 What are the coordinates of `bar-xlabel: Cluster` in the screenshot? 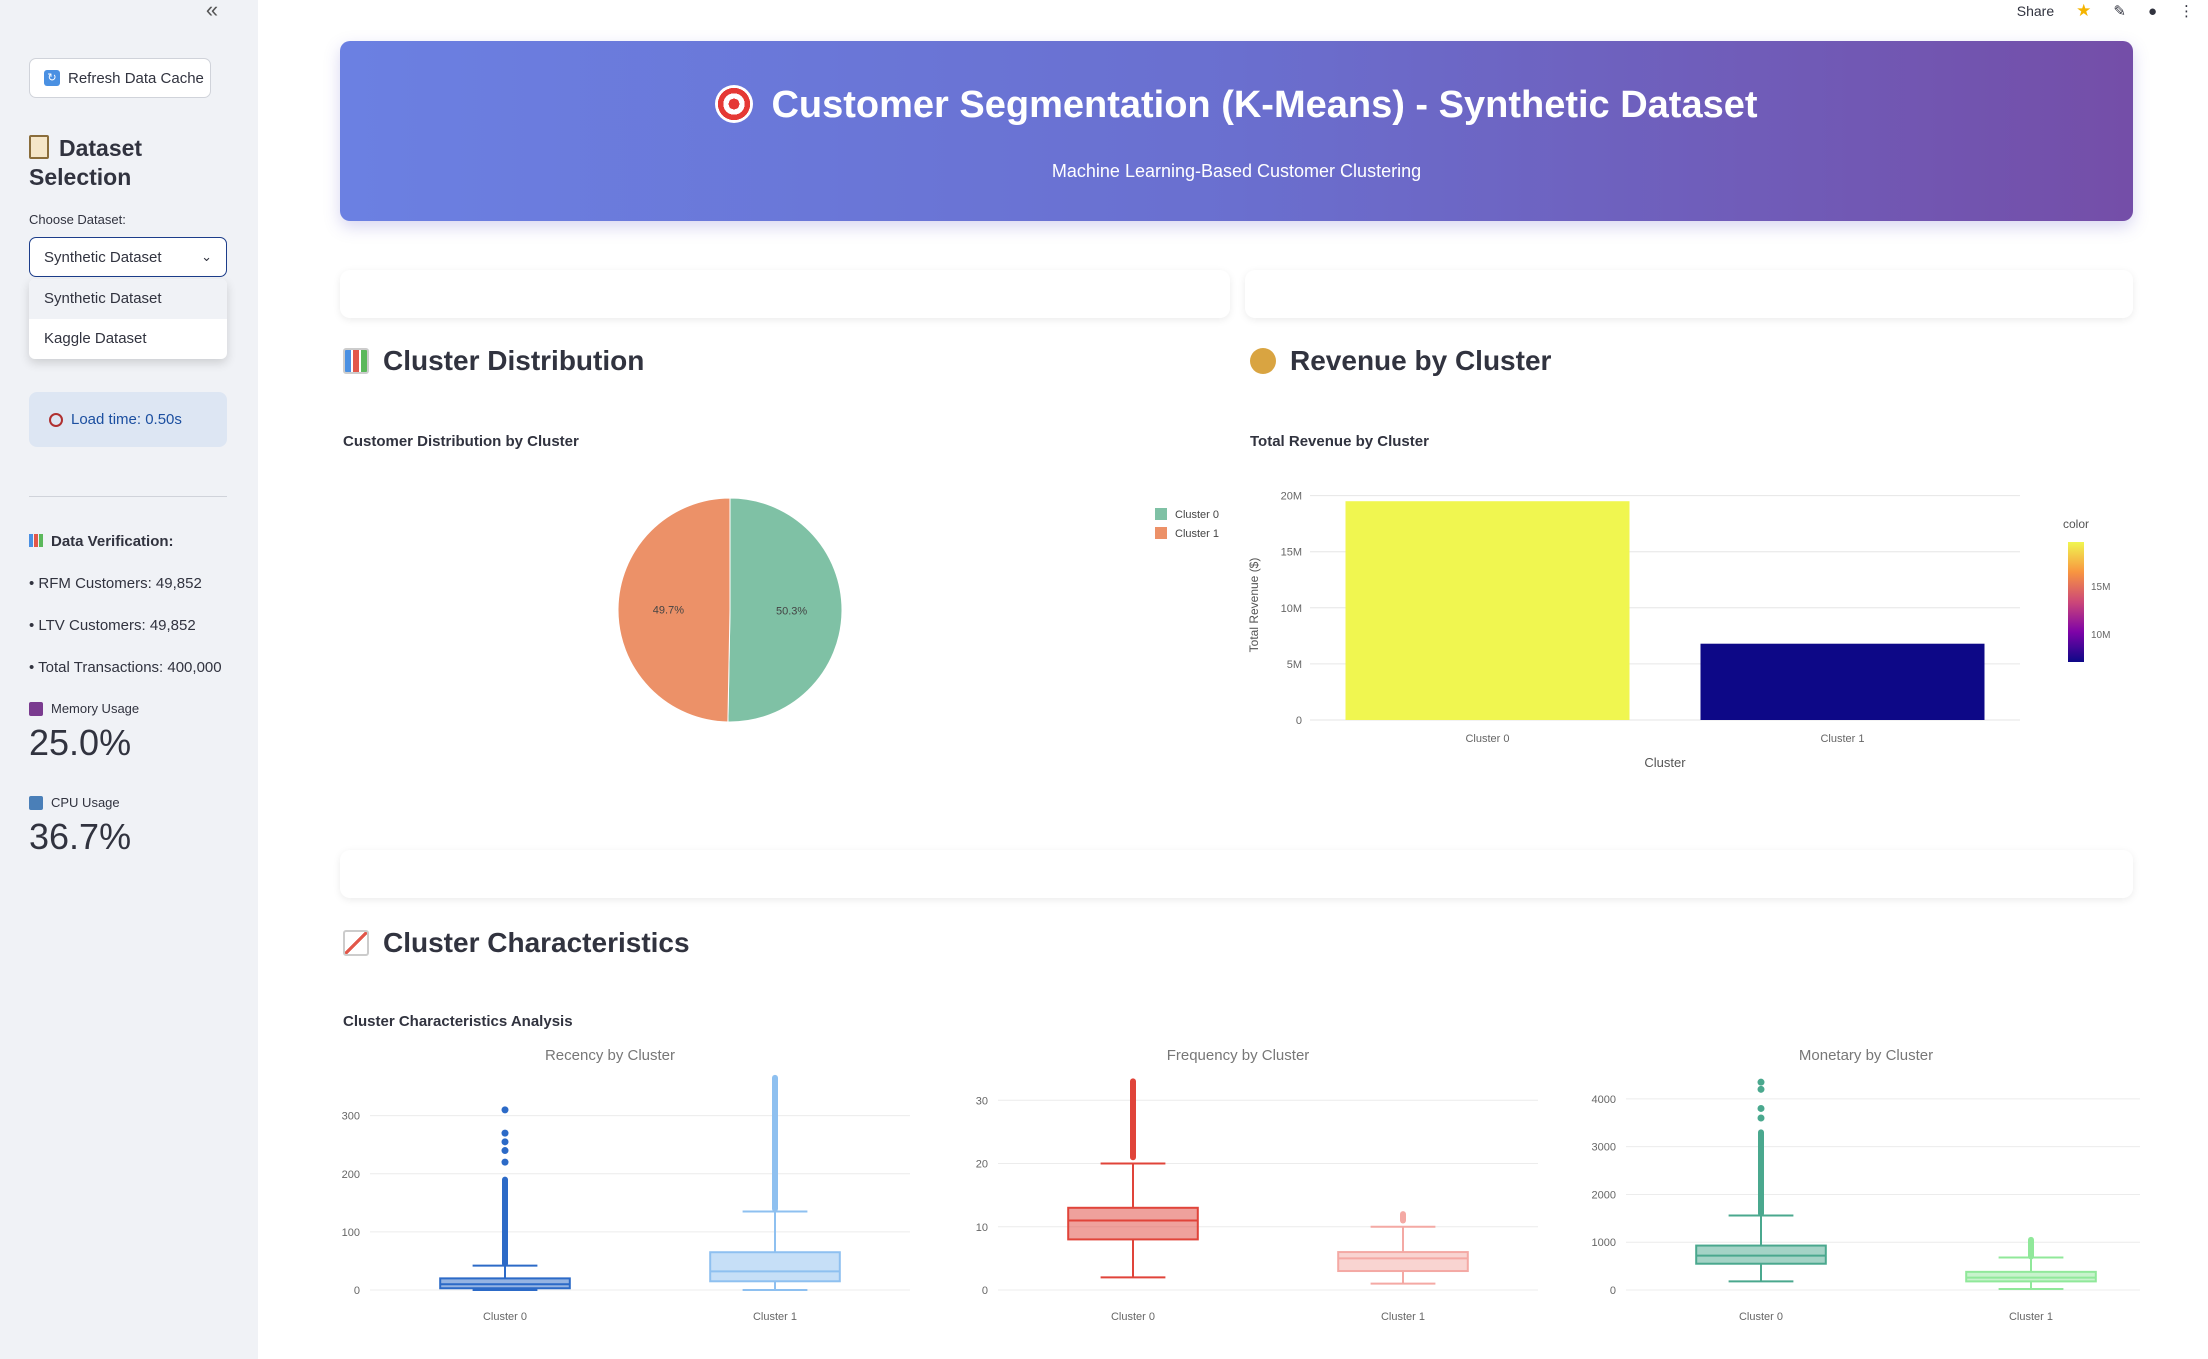 It's located at (1665, 762).